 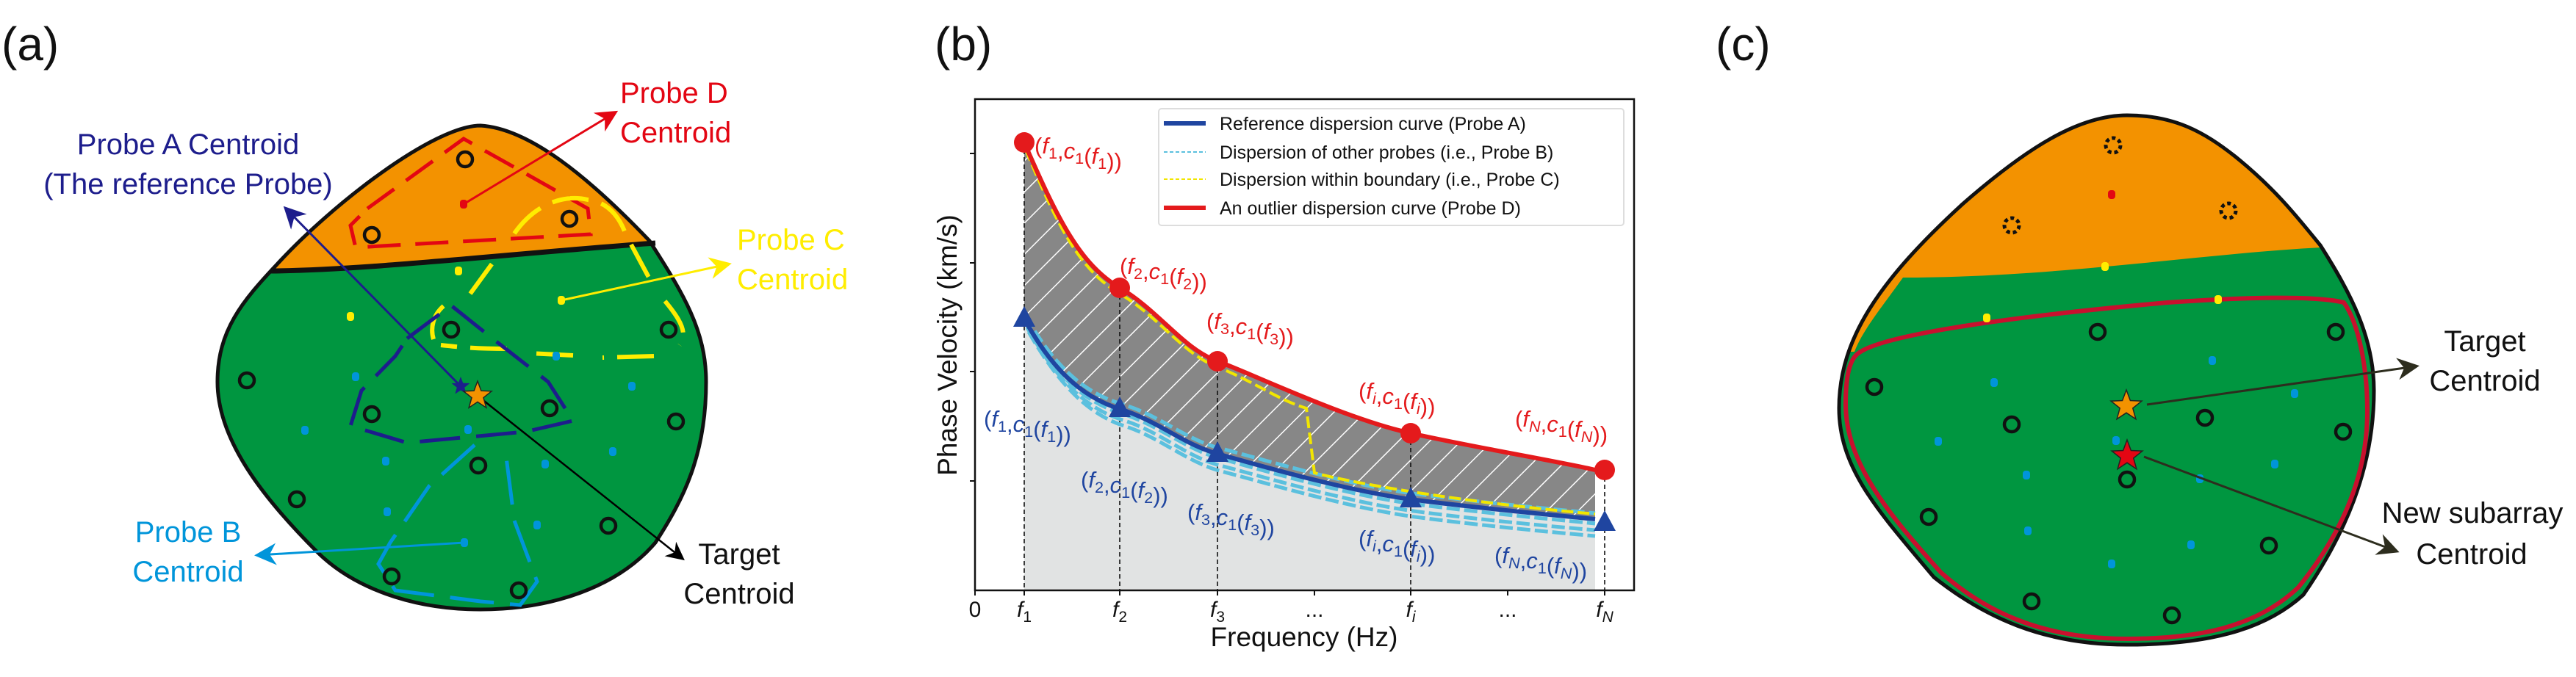 I want to click on curve-markers, so click(x=1314, y=331).